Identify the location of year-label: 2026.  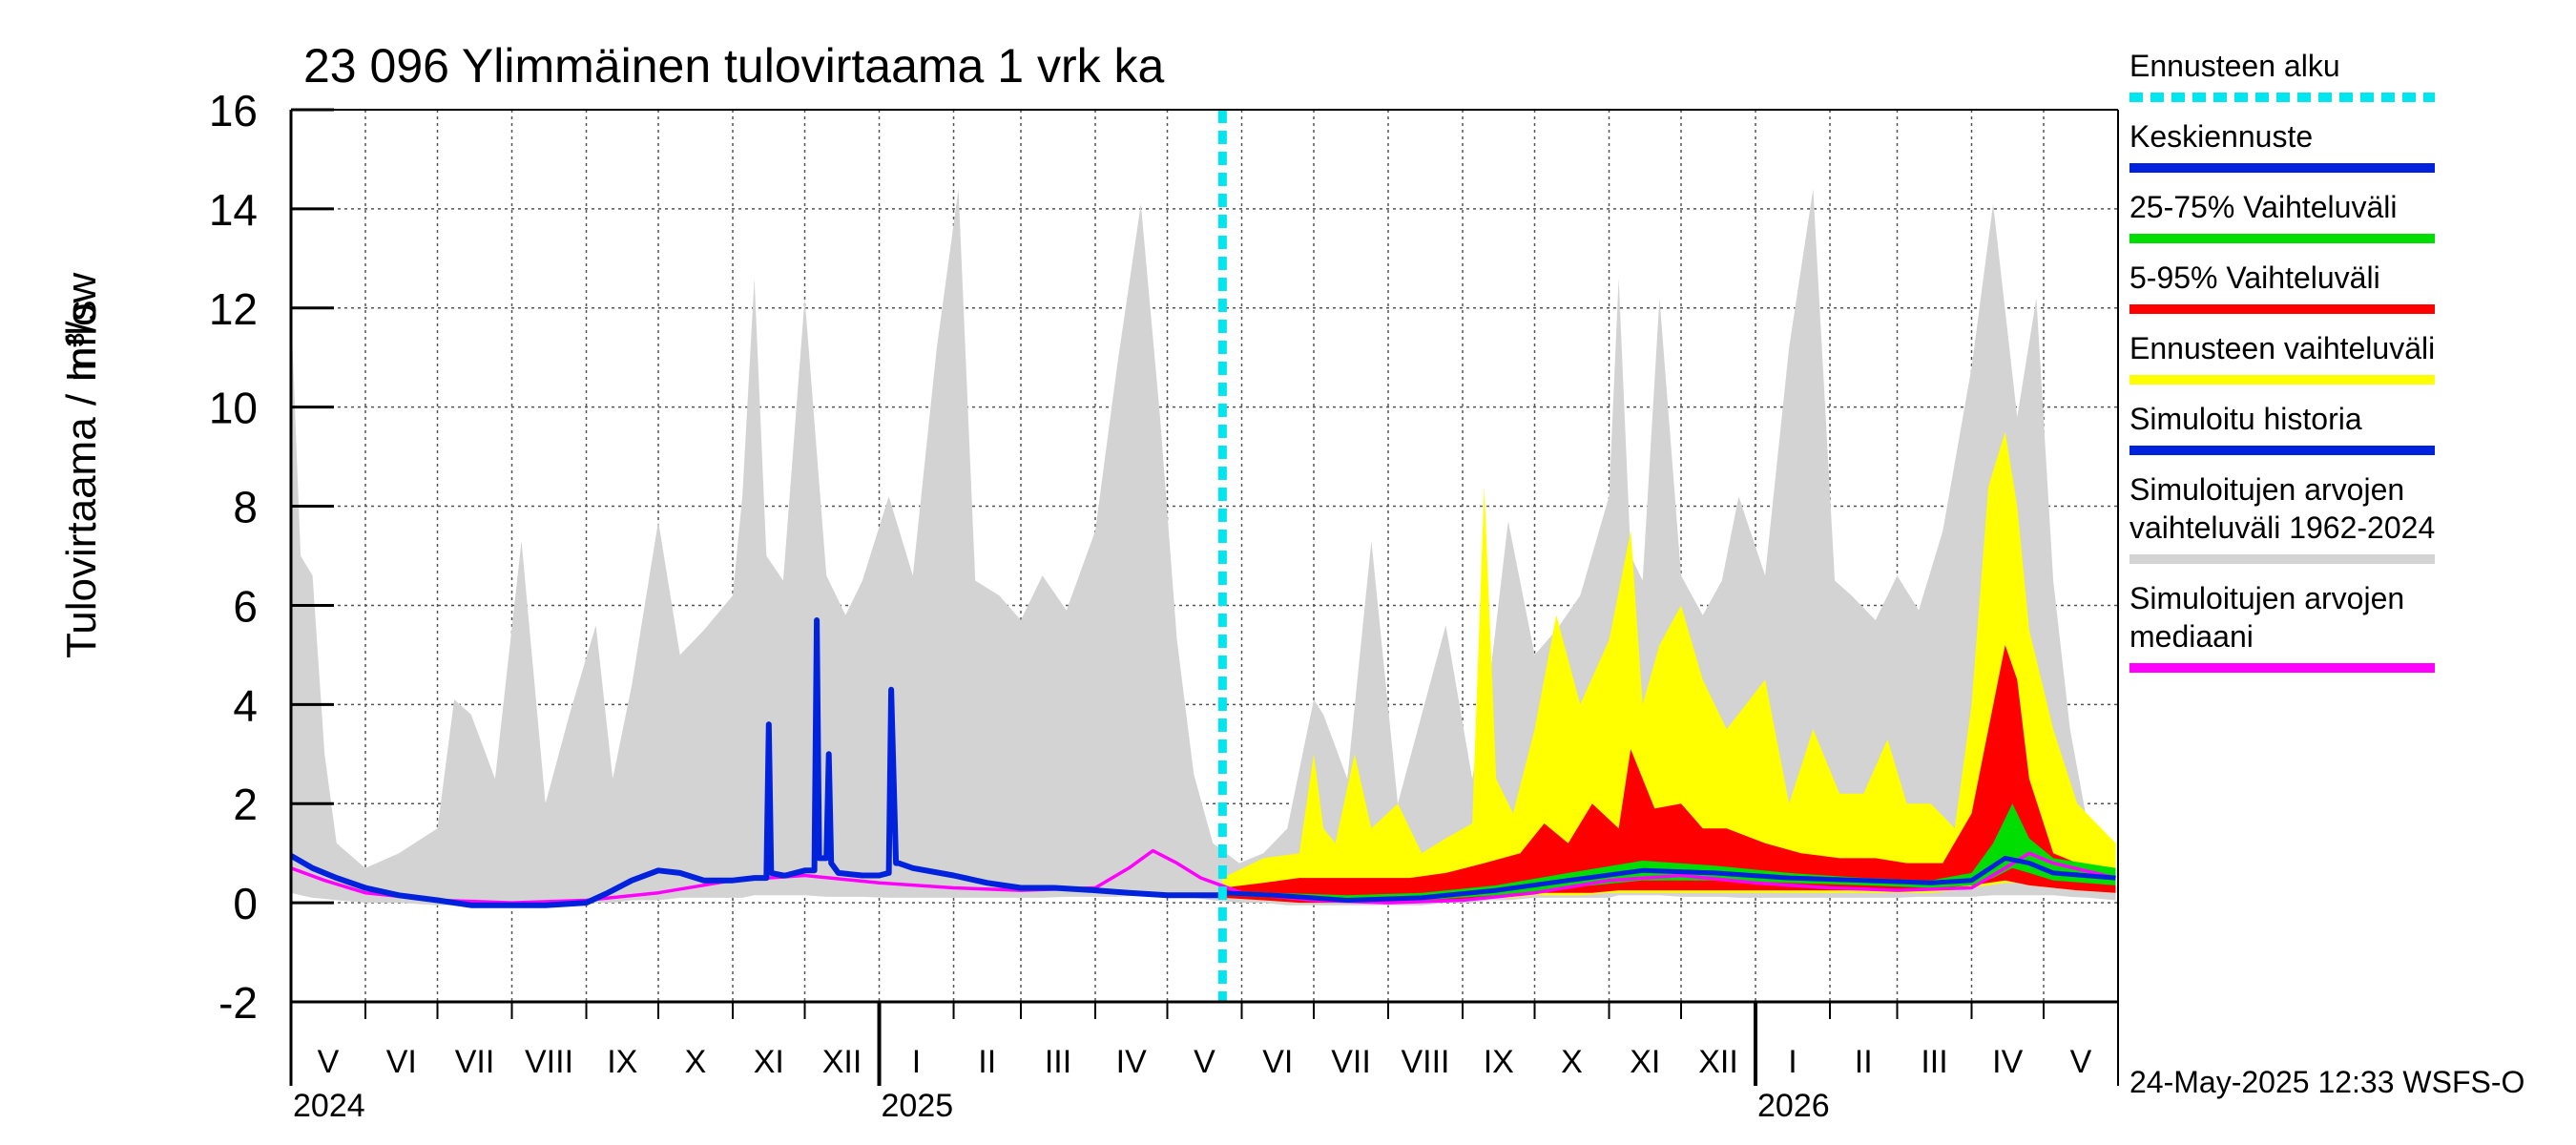
(1793, 1106).